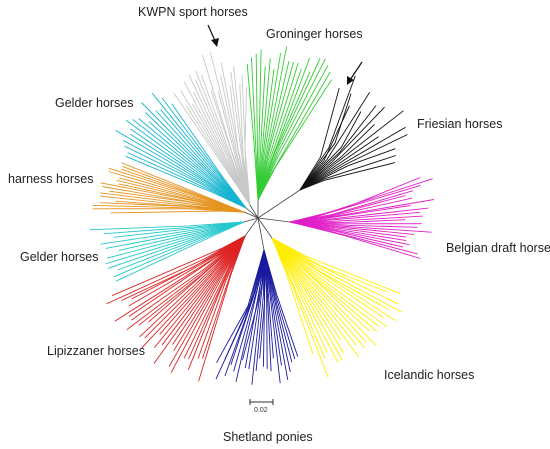 The height and width of the screenshot is (449, 550). I want to click on label-gelder-lower: Gelder horses, so click(59, 257).